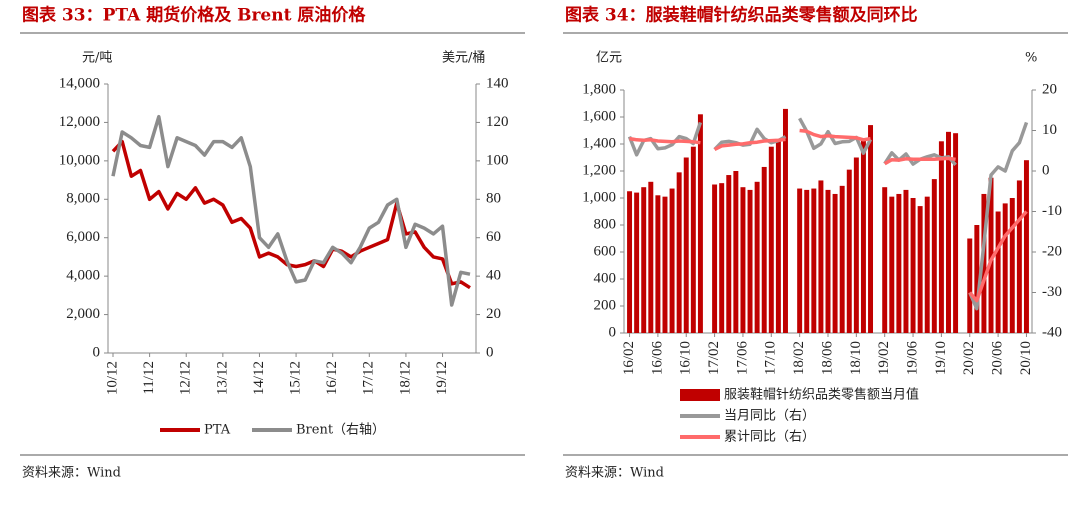 This screenshot has height=507, width=1080. Describe the element at coordinates (97, 352) in the screenshot. I see `y-tick-label: 0` at that location.